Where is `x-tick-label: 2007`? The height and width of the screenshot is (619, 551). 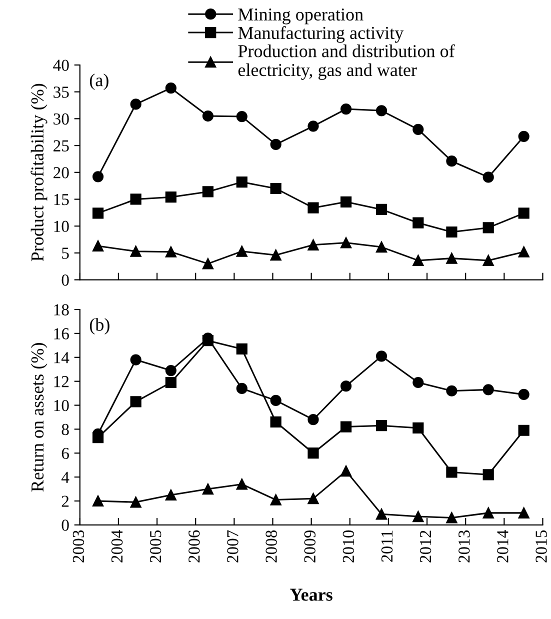 x-tick-label: 2007 is located at coordinates (232, 546).